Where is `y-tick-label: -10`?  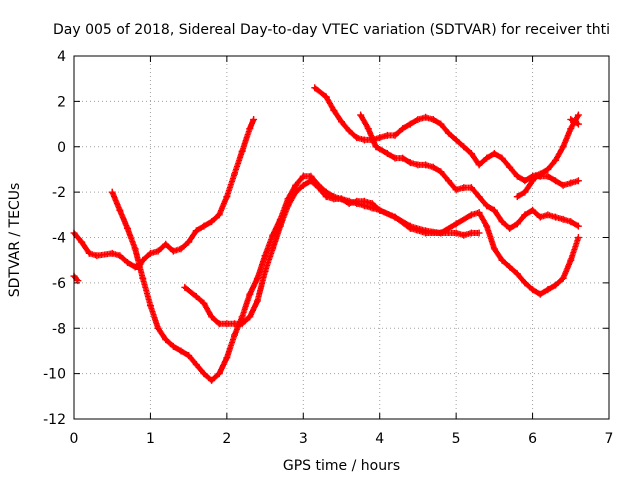 y-tick-label: -10 is located at coordinates (54, 375).